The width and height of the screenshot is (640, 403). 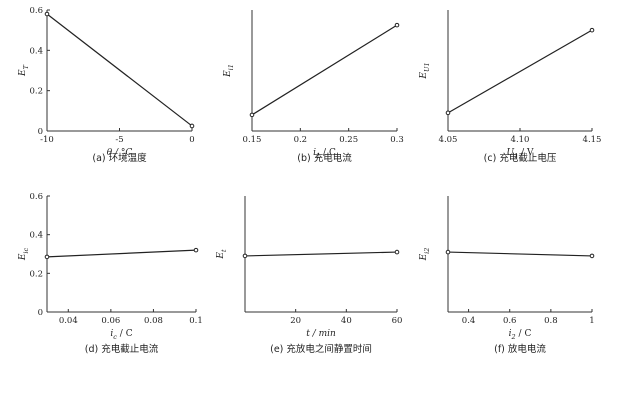 I want to click on x-tick-label: 0.8, so click(x=551, y=321).